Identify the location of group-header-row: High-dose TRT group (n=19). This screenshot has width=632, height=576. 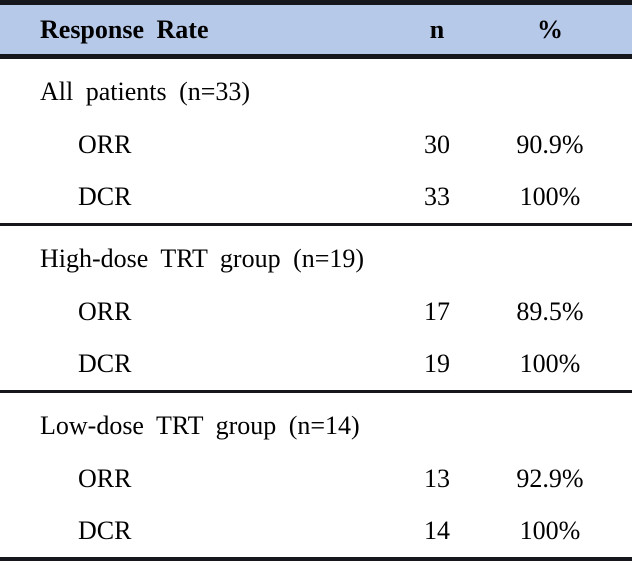
(316, 256).